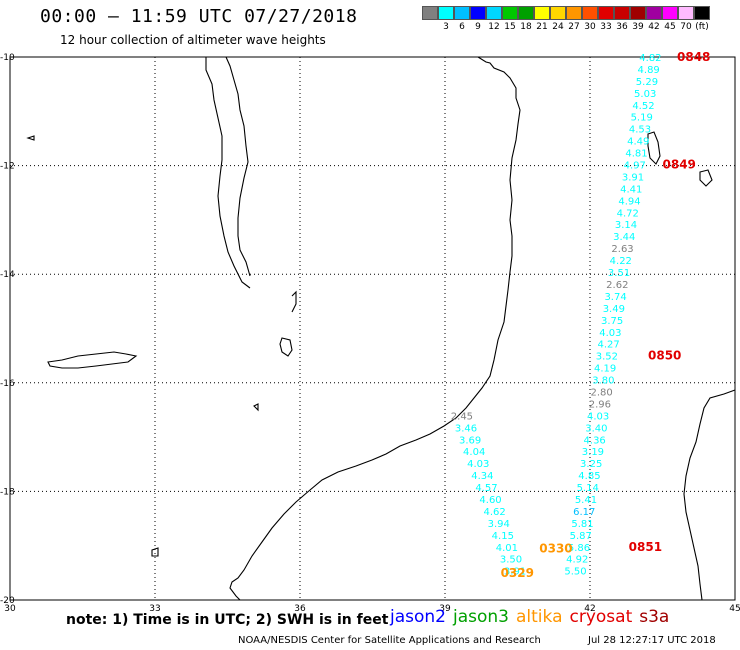  Describe the element at coordinates (626, 225) in the screenshot. I see `wave-height-value: 3.14` at that location.